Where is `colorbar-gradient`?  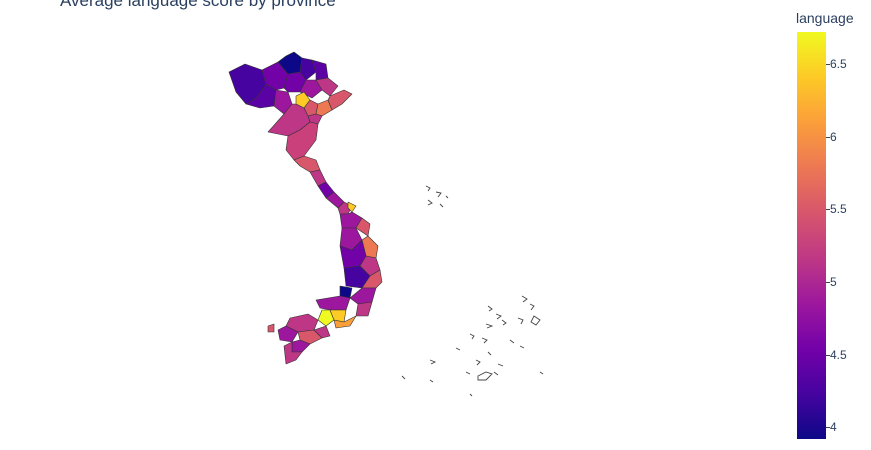
colorbar-gradient is located at coordinates (811, 235).